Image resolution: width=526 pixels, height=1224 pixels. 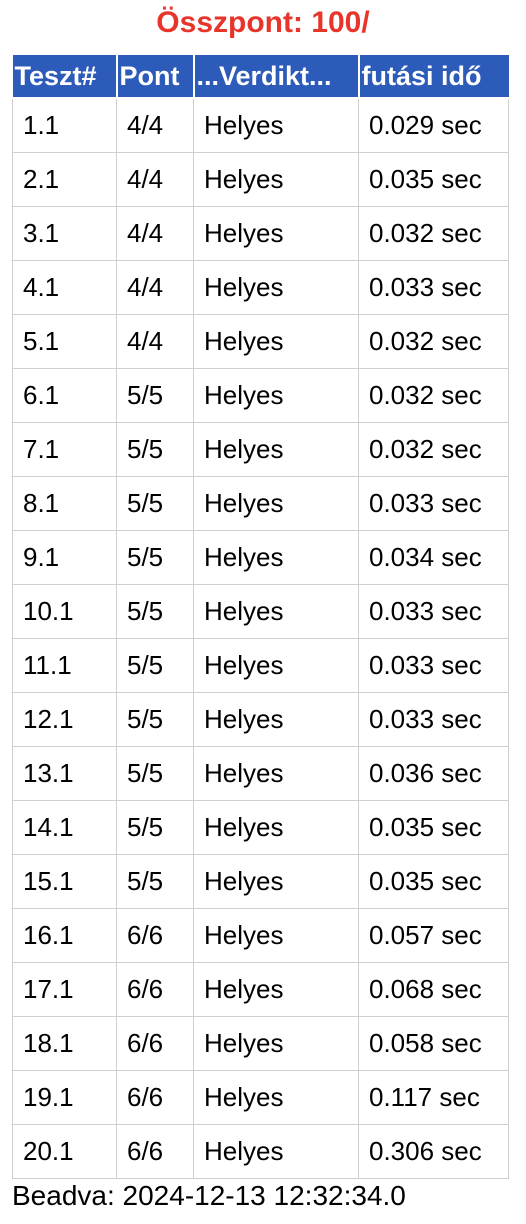 What do you see at coordinates (433, 77) in the screenshot?
I see `column-header-runtime: futási idő` at bounding box center [433, 77].